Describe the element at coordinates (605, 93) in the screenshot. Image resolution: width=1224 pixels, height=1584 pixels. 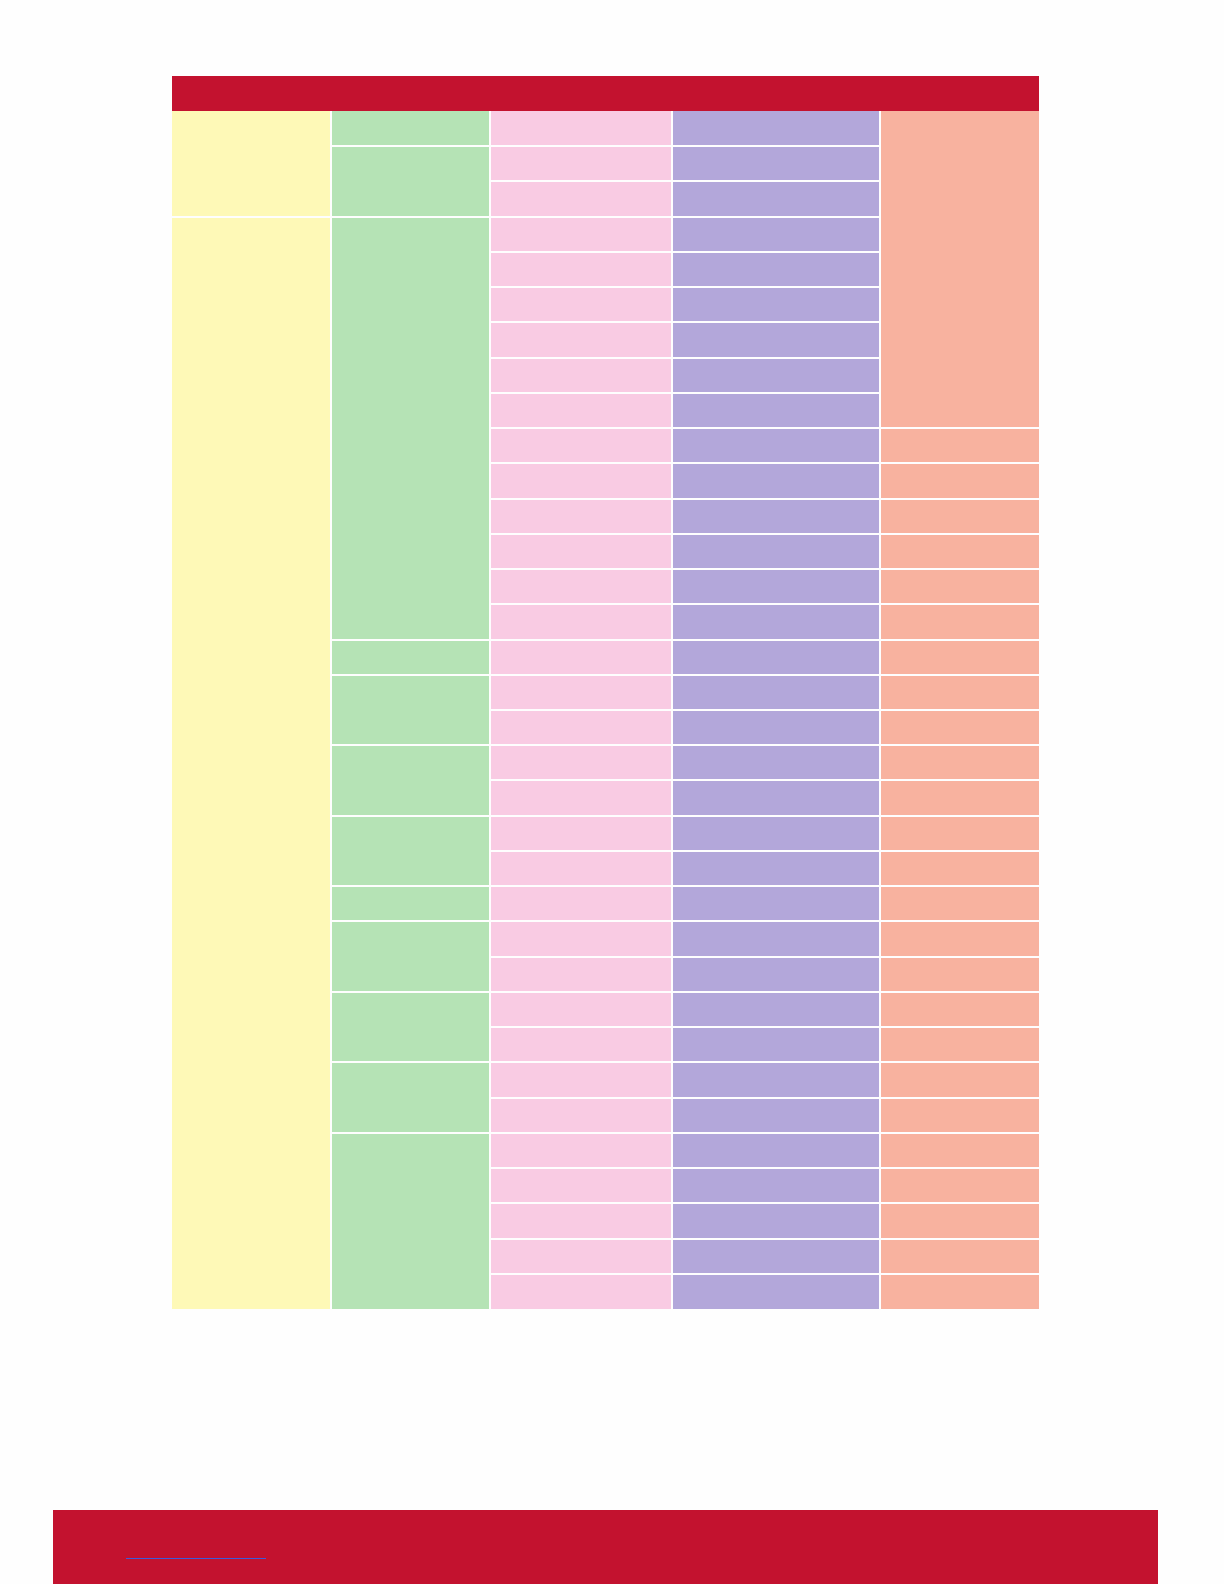
I see `table-header` at that location.